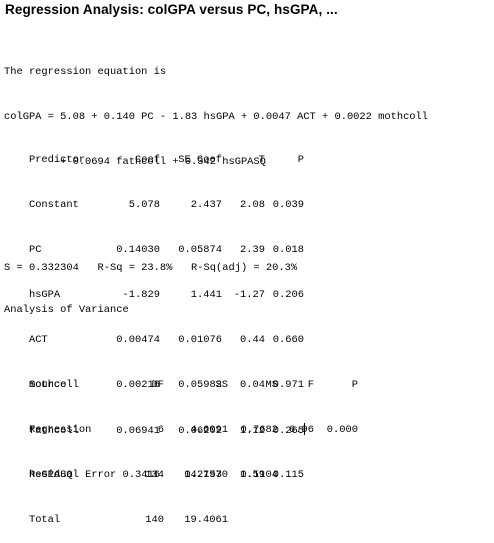 This screenshot has height=543, width=494. What do you see at coordinates (72, 475) in the screenshot?
I see `source-name: Residual Error` at bounding box center [72, 475].